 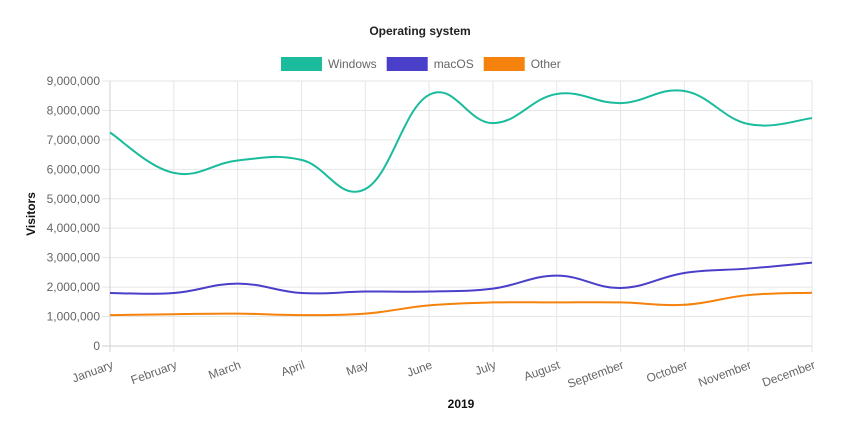 I want to click on x-tick-label: July, so click(x=485, y=368).